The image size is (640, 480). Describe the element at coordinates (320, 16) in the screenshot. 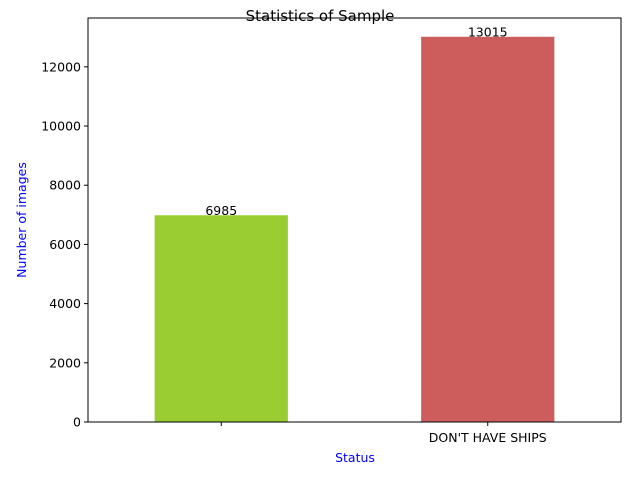

I see `chart-title: Statistics of Sample` at that location.